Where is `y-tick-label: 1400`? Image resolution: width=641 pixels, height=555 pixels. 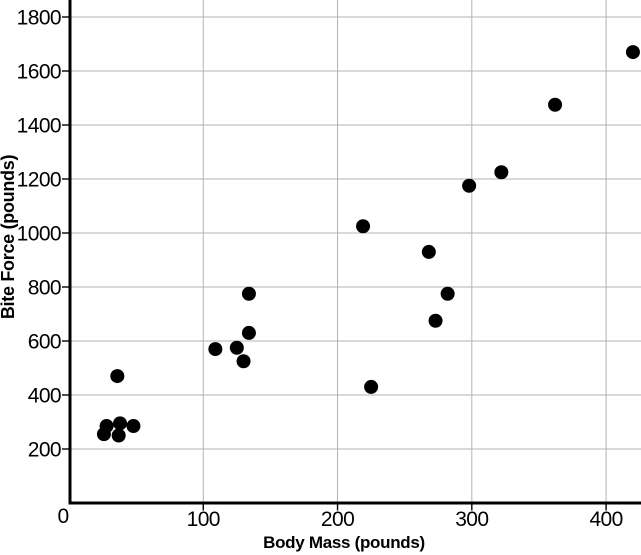
y-tick-label: 1400 is located at coordinates (39, 126).